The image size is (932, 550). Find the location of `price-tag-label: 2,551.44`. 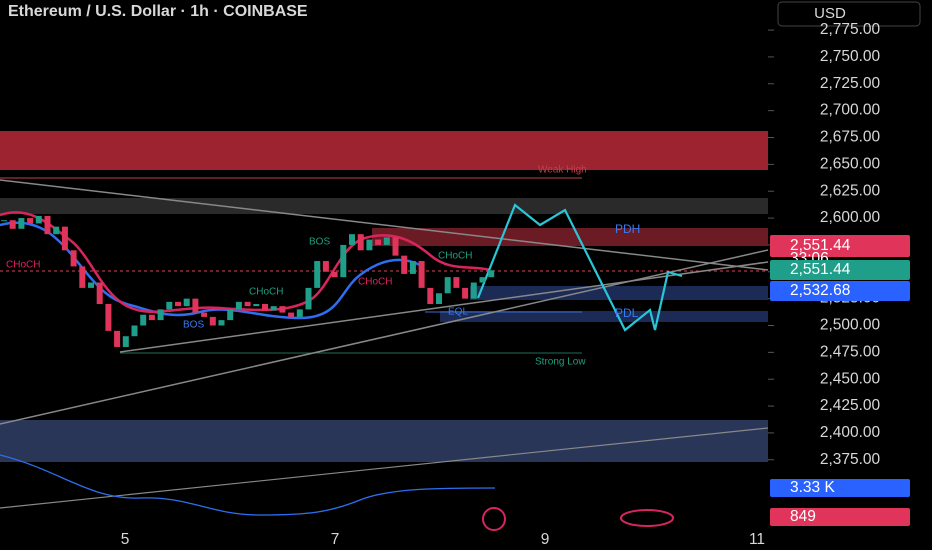

price-tag-label: 2,551.44 is located at coordinates (820, 245).